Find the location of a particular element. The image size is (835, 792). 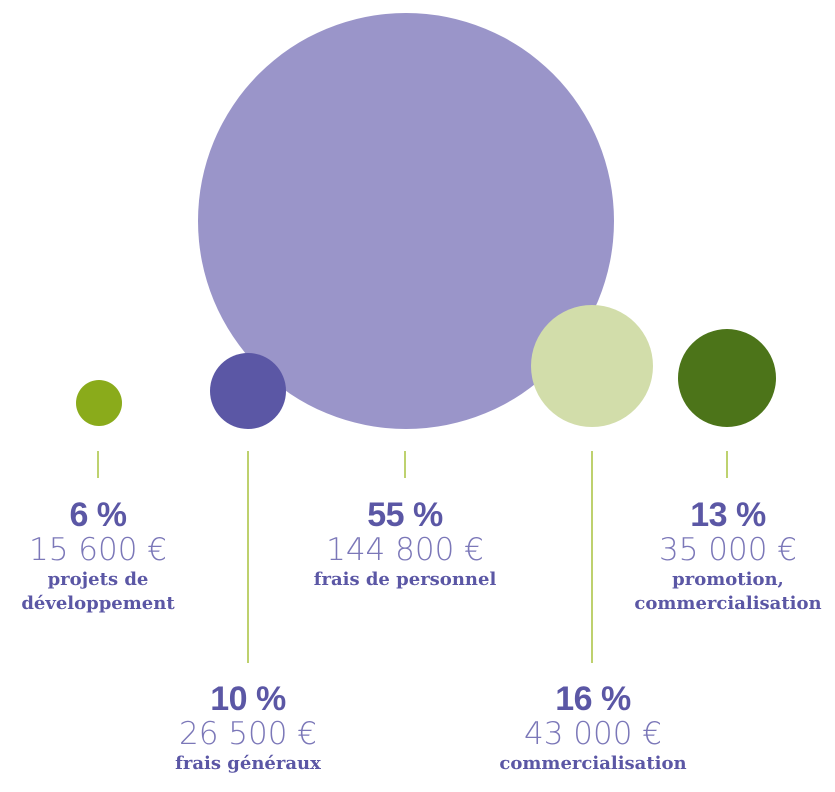

amount-label: 144 800 € is located at coordinates (405, 550).